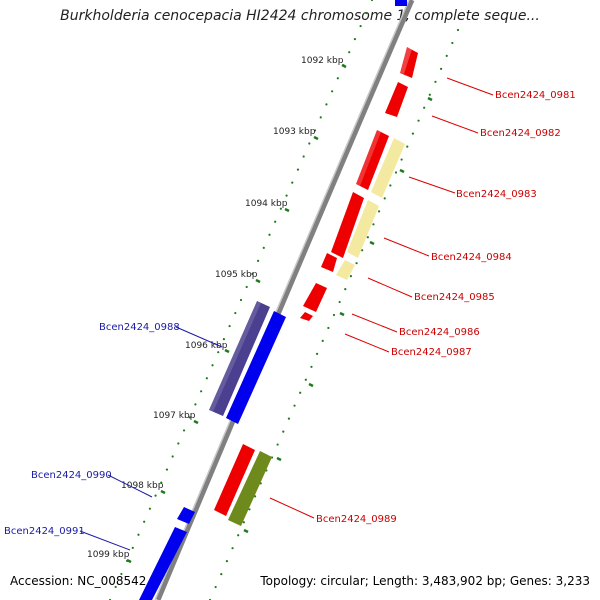 This screenshot has width=600, height=600. Describe the element at coordinates (535, 95) in the screenshot. I see `gene-label: Bcen2424_0981` at that location.